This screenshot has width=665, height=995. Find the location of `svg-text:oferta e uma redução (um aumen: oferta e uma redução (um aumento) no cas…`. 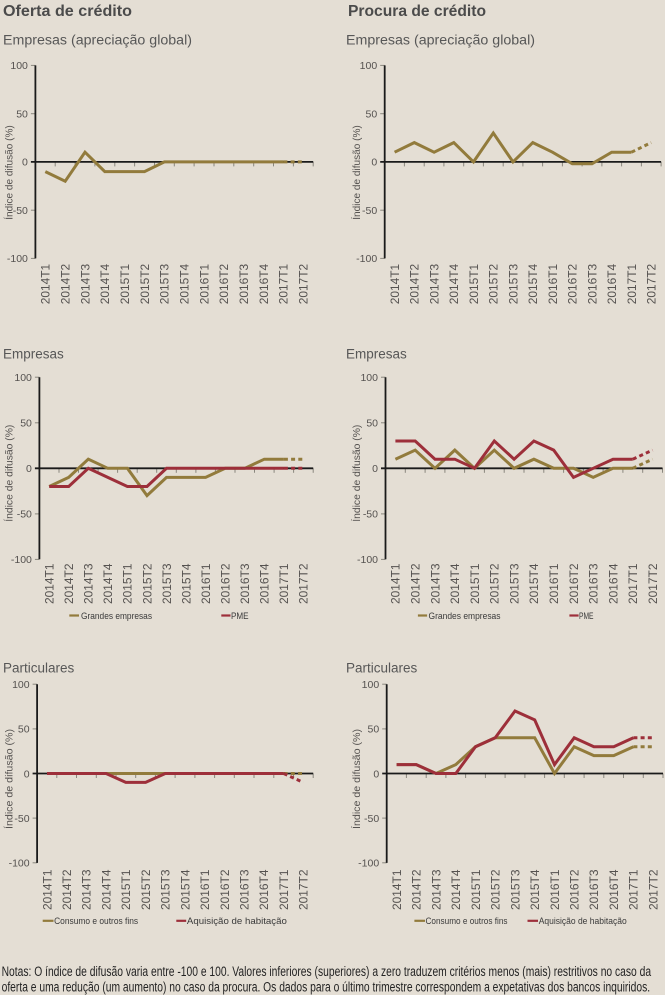

svg-text:oferta e uma redução (um aumen: oferta e uma redução (um aumento) no cas… is located at coordinates (326, 986).